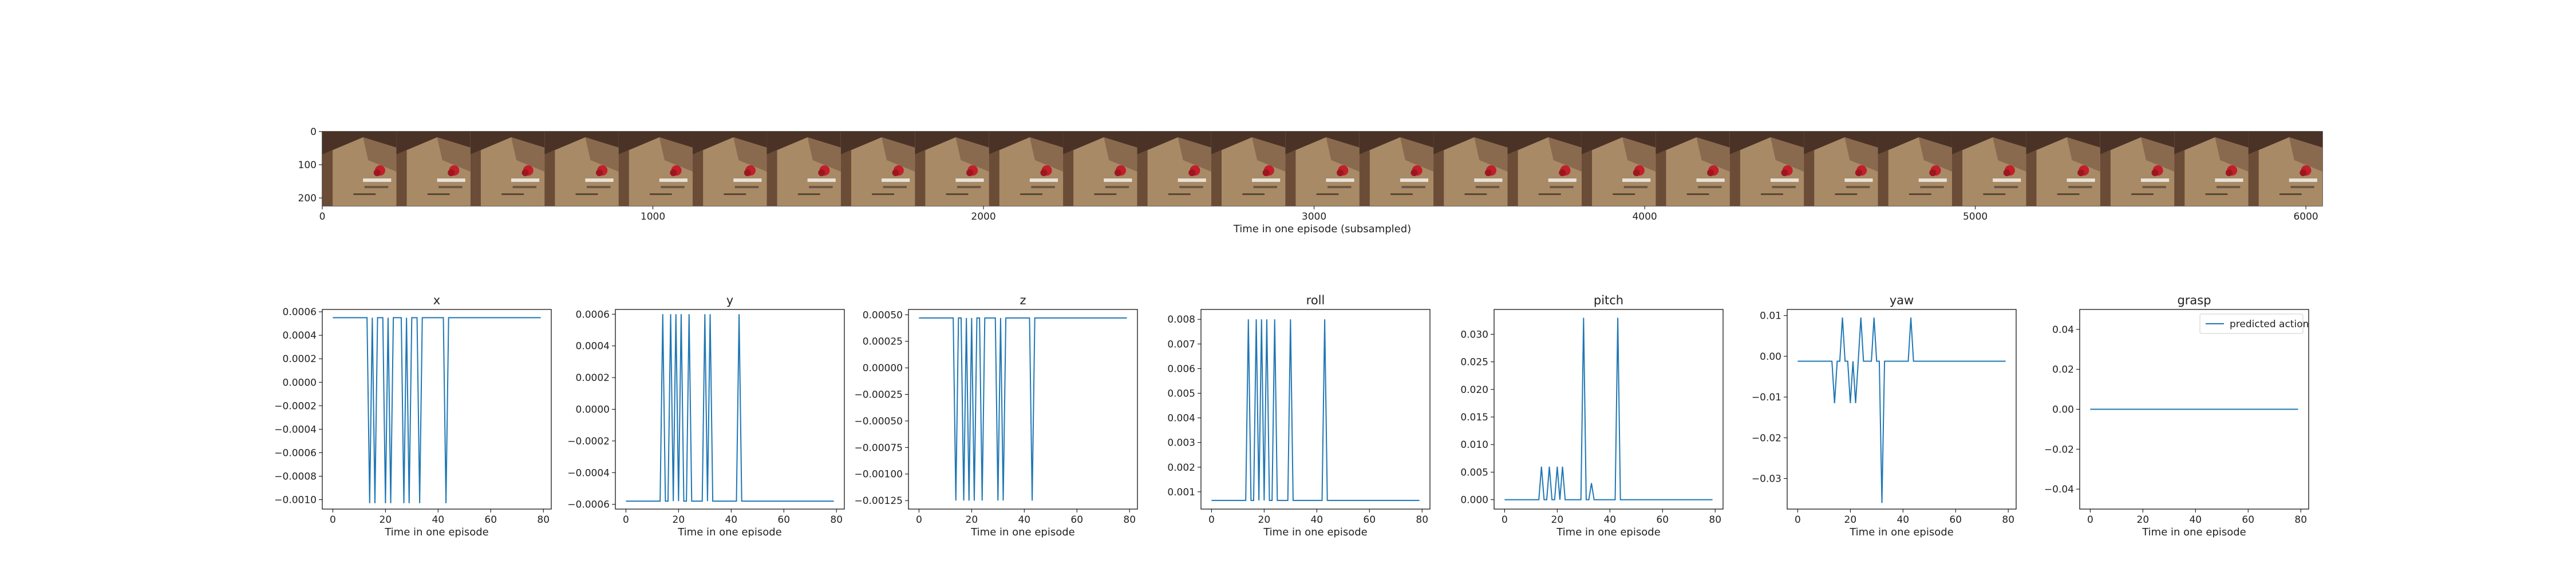 This screenshot has width=2576, height=572. What do you see at coordinates (878, 501) in the screenshot?
I see `y-tick-label: −0.00125` at bounding box center [878, 501].